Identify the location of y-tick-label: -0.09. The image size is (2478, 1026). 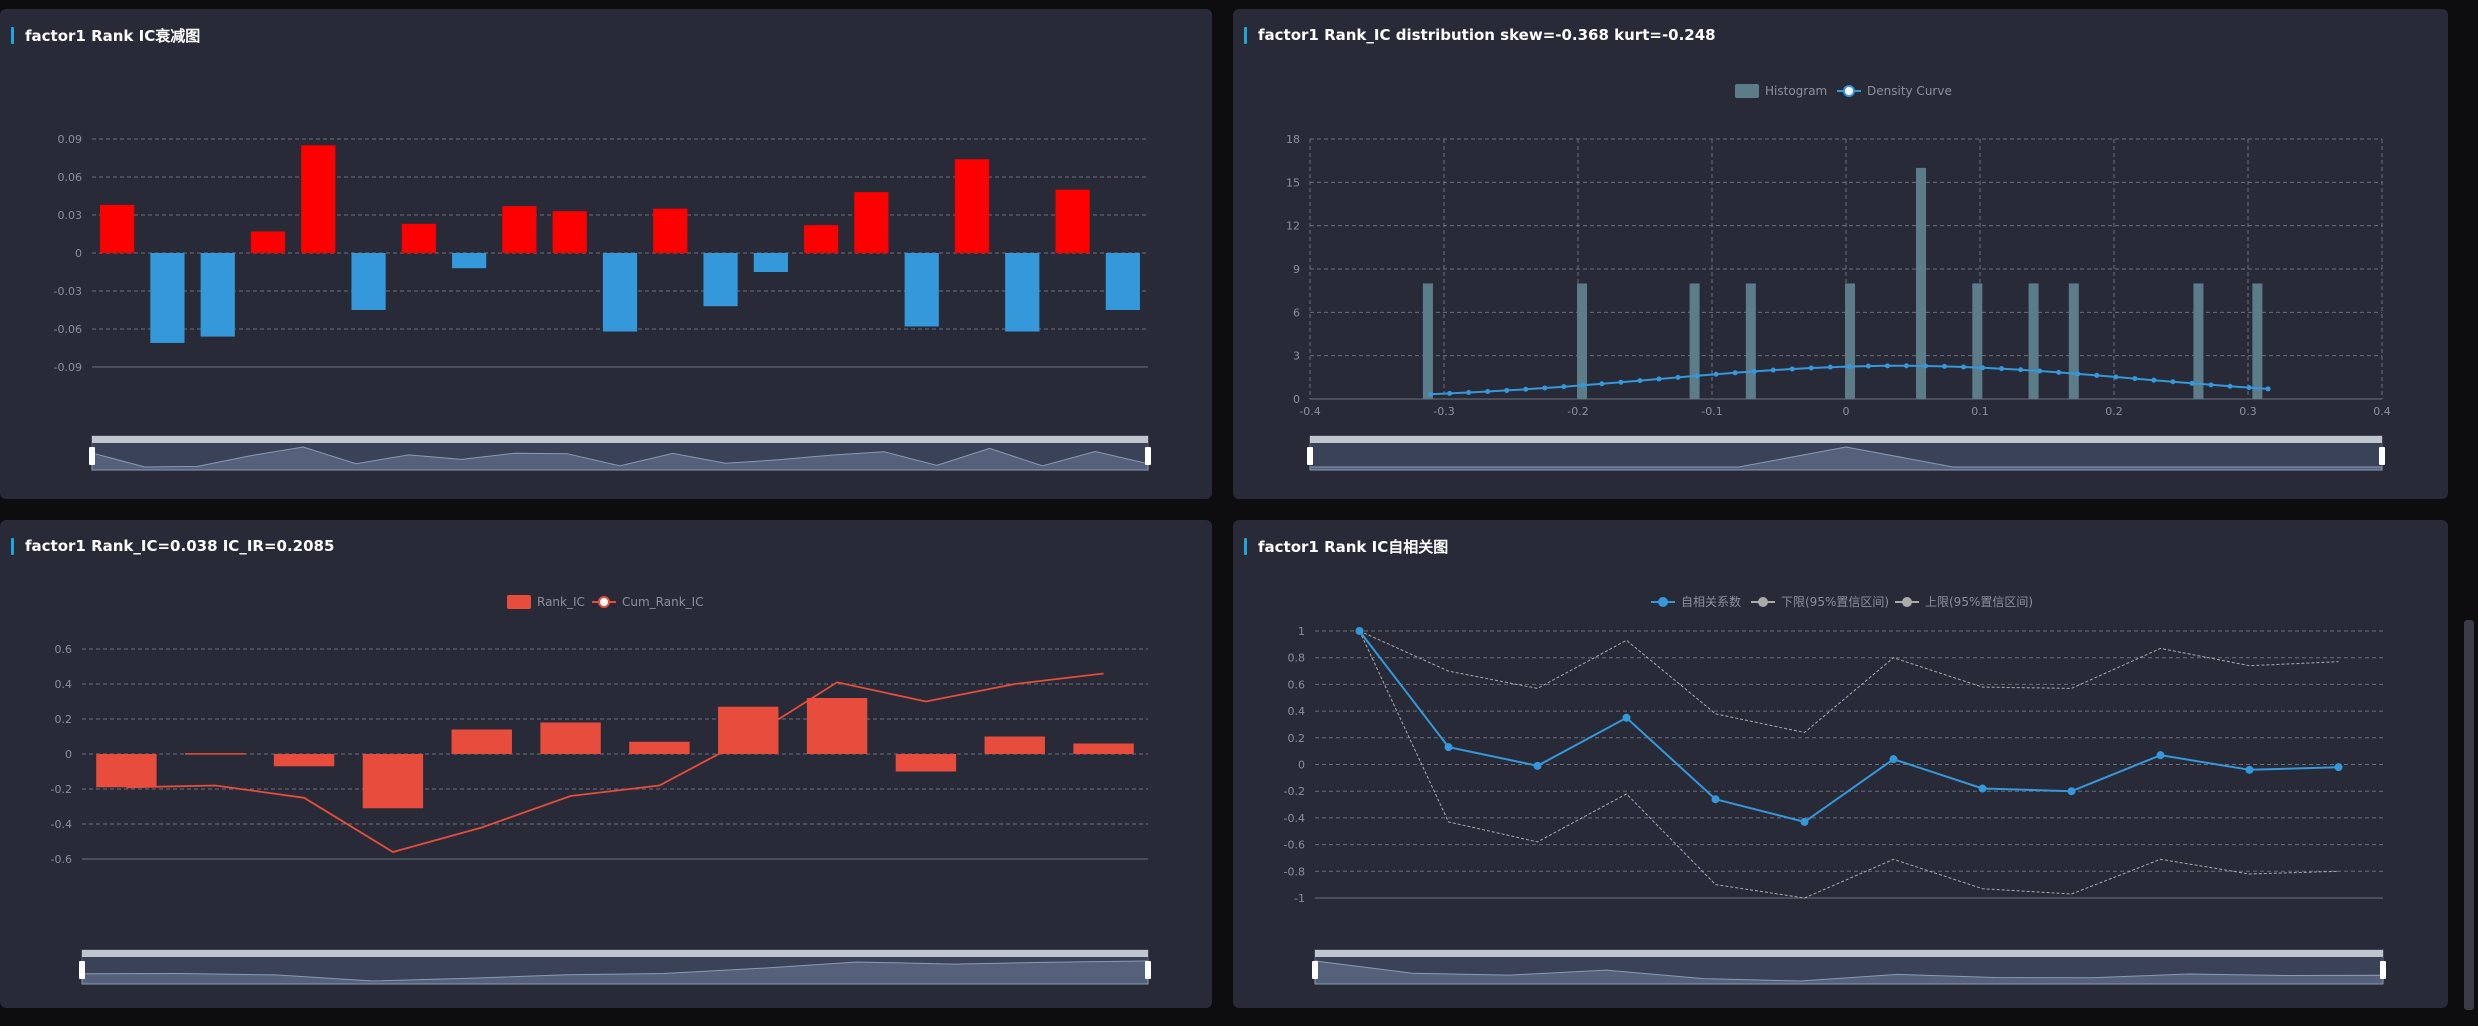
(68, 367).